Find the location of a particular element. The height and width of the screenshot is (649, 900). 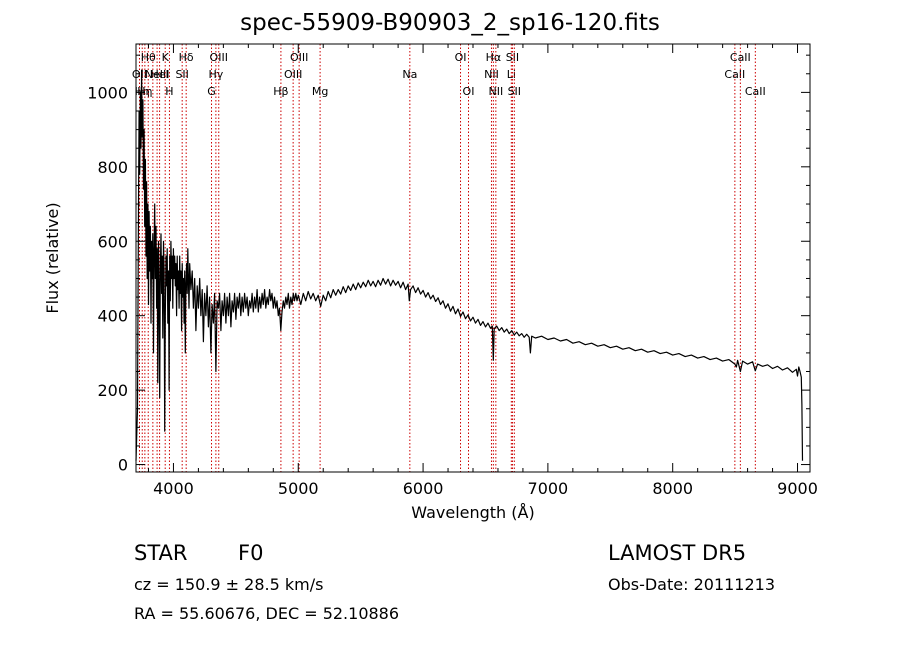

coordinates: RA = 55.60676, DEC = 52.10886 is located at coordinates (267, 613).